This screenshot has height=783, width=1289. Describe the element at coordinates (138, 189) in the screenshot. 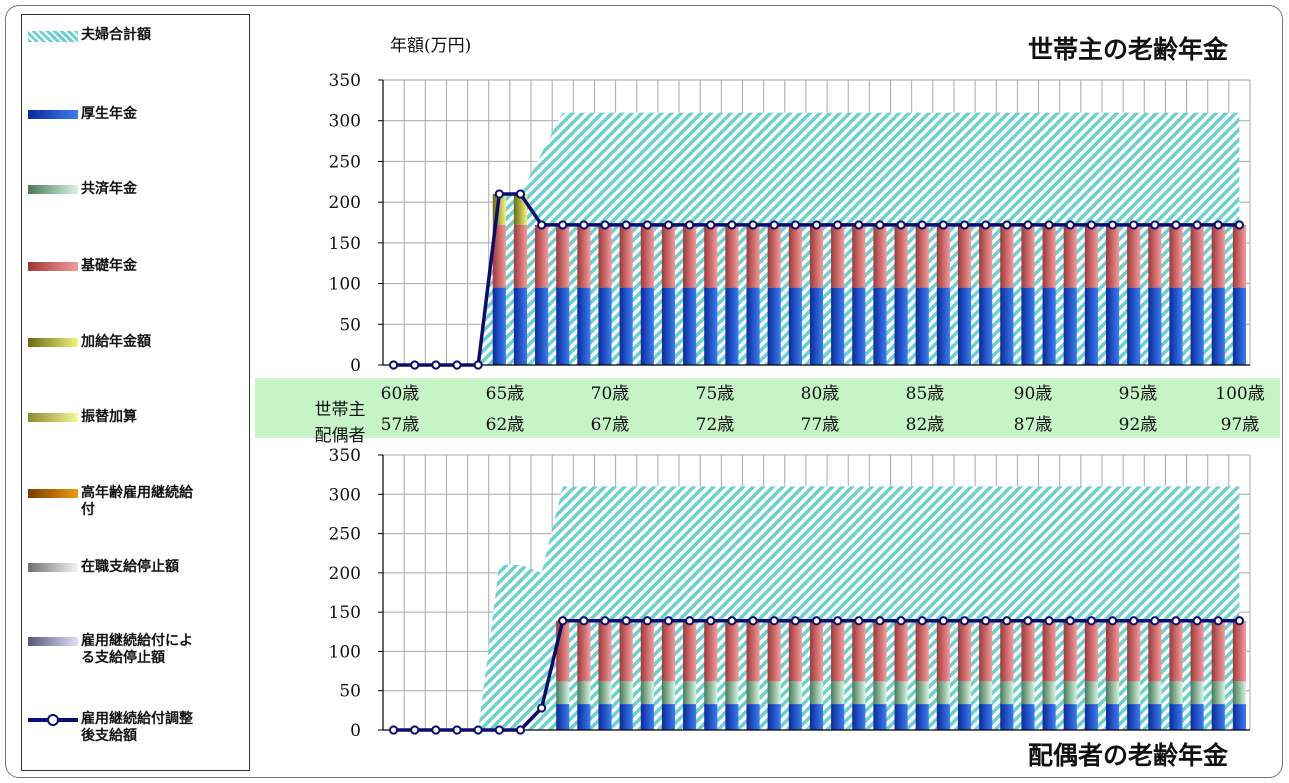

I see `legend-item-kyosai: 共済年金` at that location.